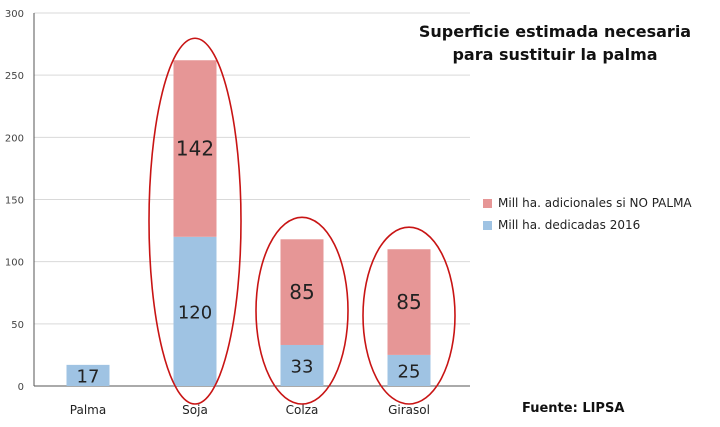 The width and height of the screenshot is (720, 427). I want to click on bar-base-colza, so click(302, 365).